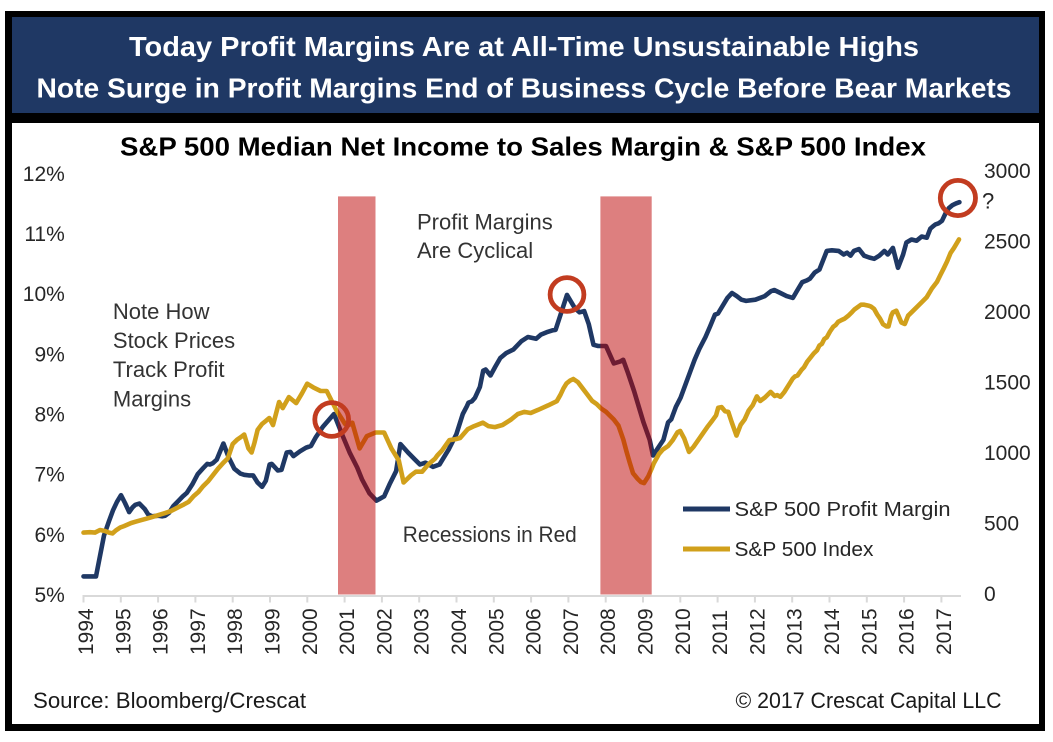  What do you see at coordinates (161, 311) in the screenshot?
I see `svg-text: Note How` at bounding box center [161, 311].